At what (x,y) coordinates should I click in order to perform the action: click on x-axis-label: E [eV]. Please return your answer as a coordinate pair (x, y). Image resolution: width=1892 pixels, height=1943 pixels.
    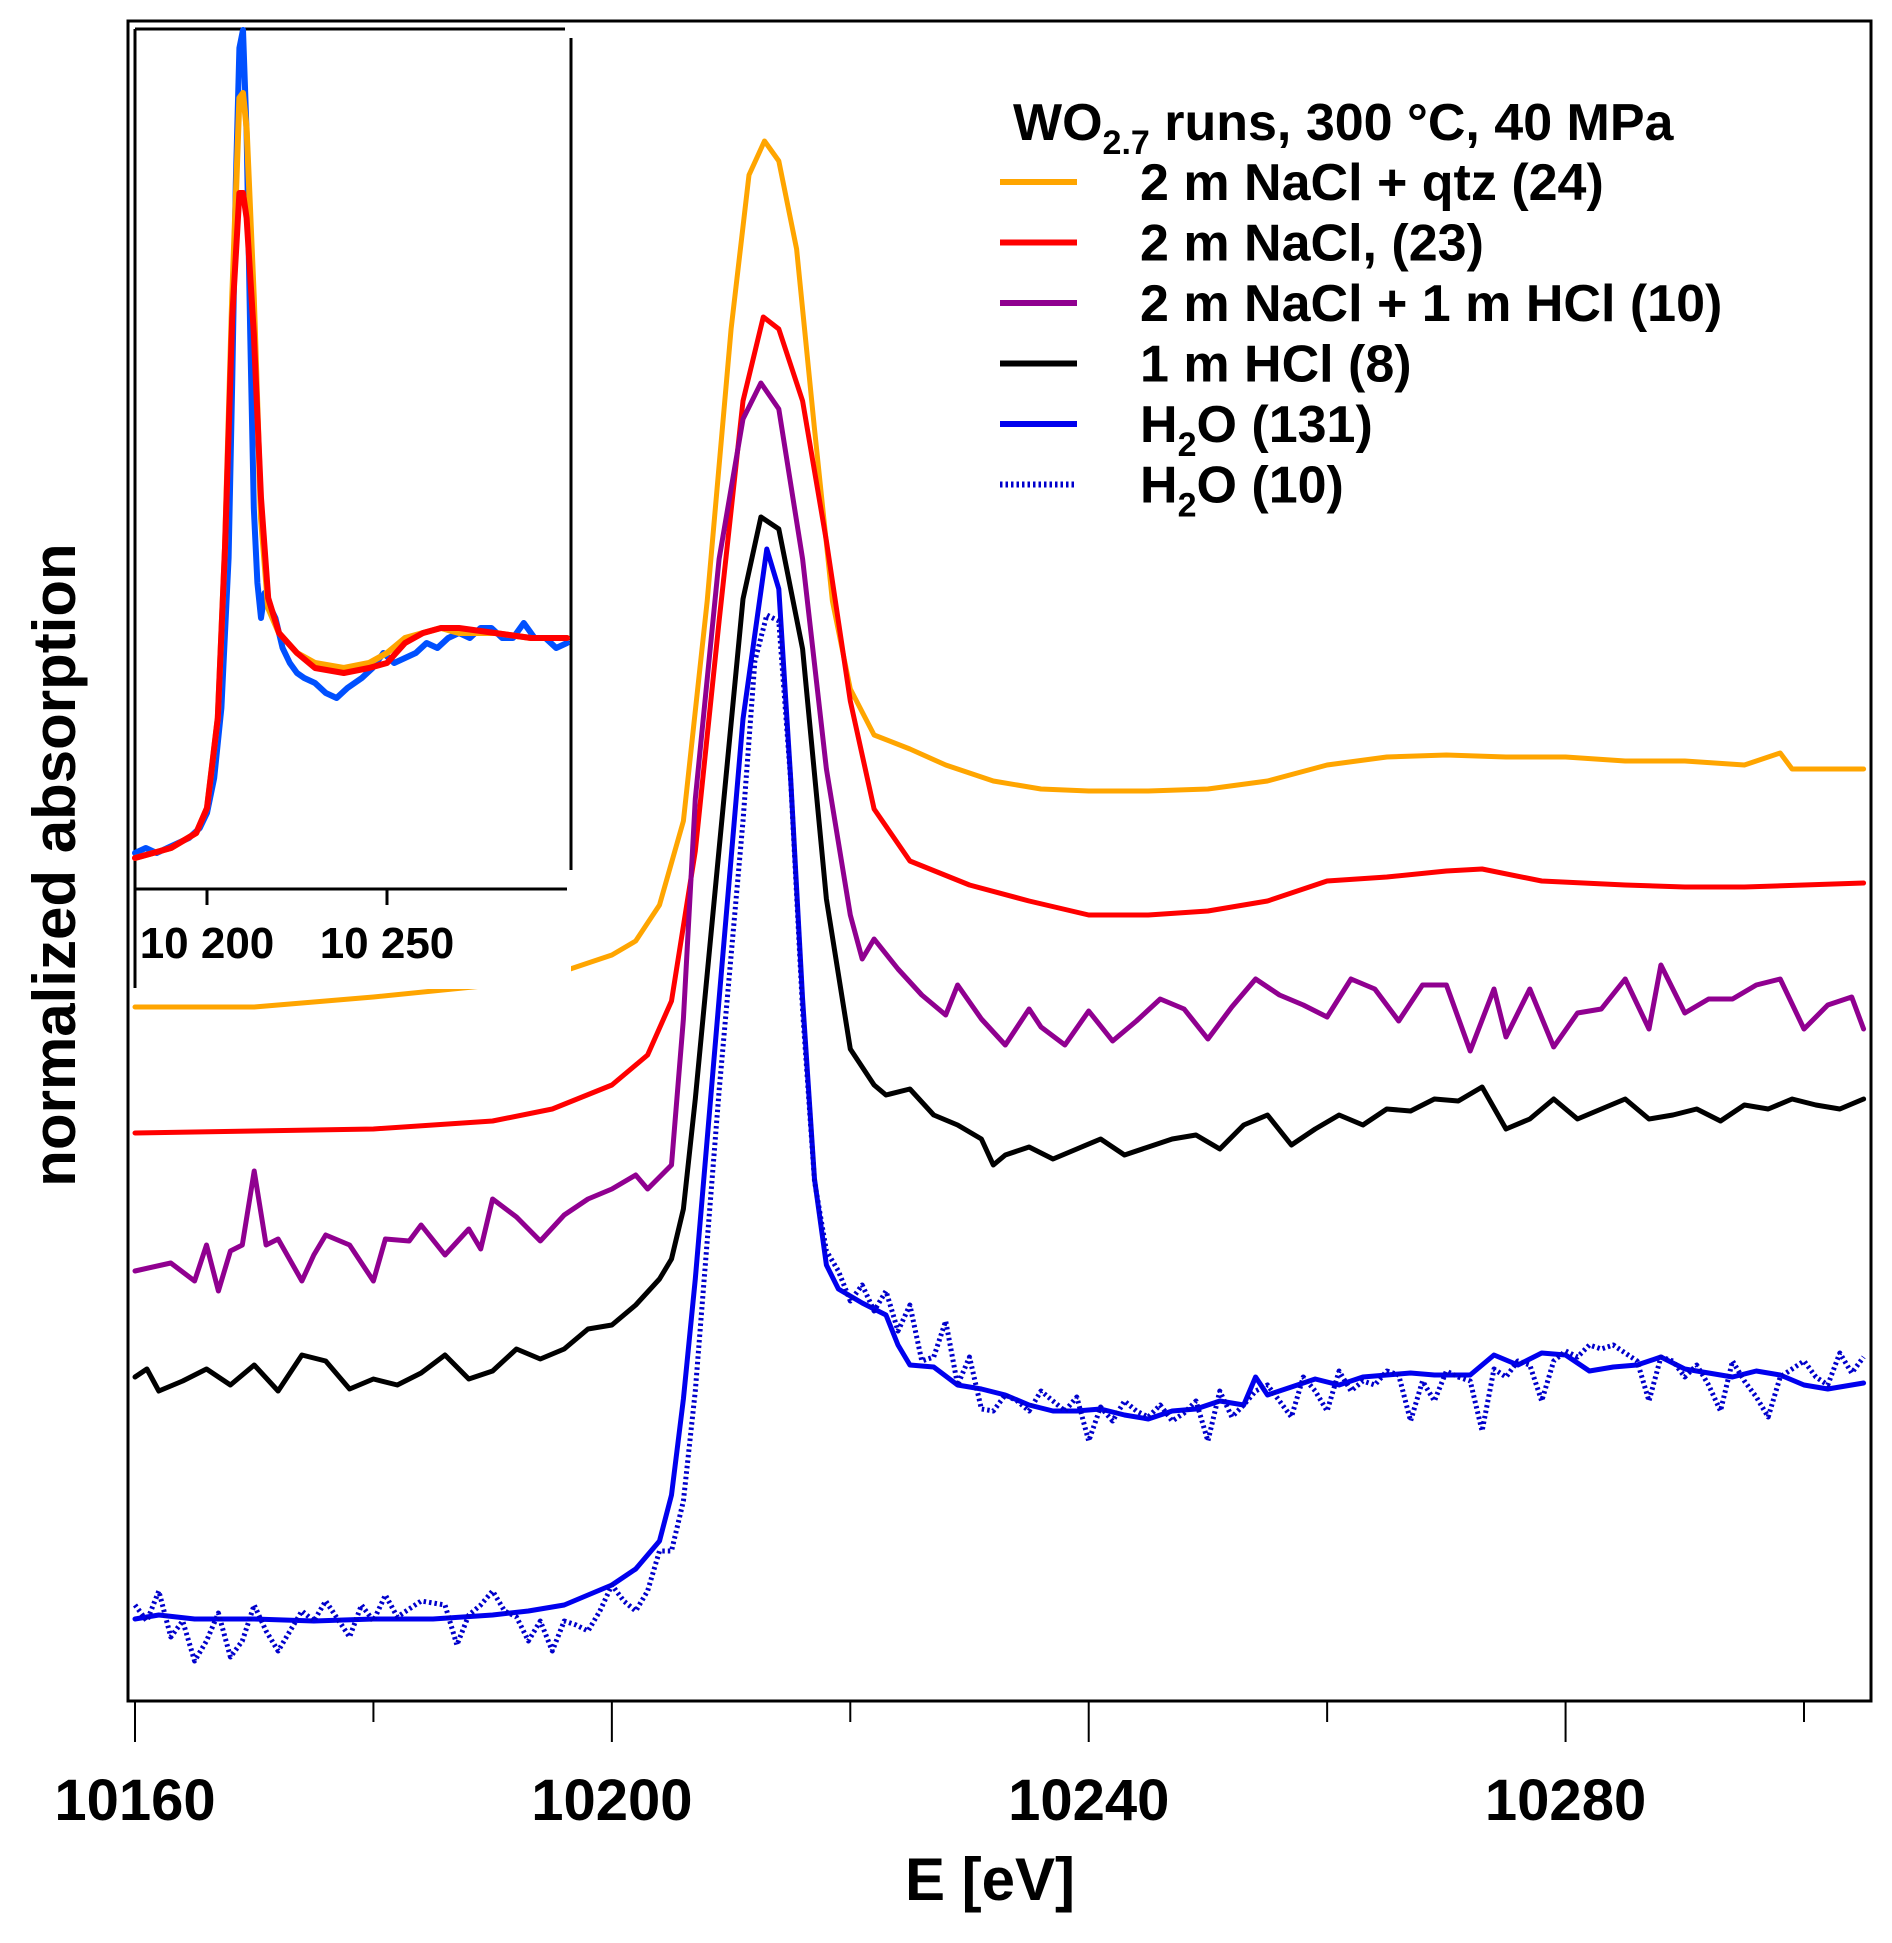
    Looking at the image, I should click on (990, 1879).